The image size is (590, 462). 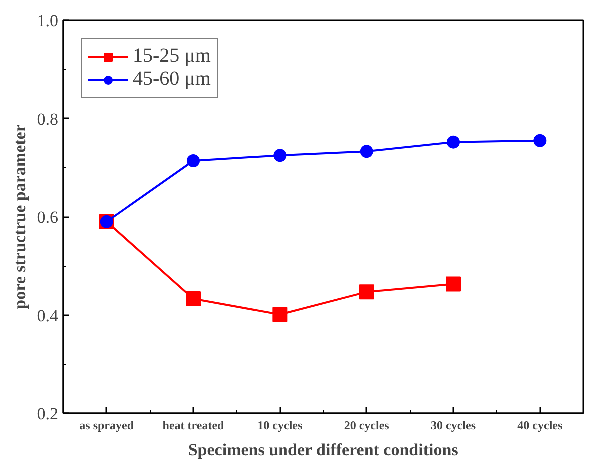 What do you see at coordinates (172, 79) in the screenshot?
I see `legend-label: 45-60 μm` at bounding box center [172, 79].